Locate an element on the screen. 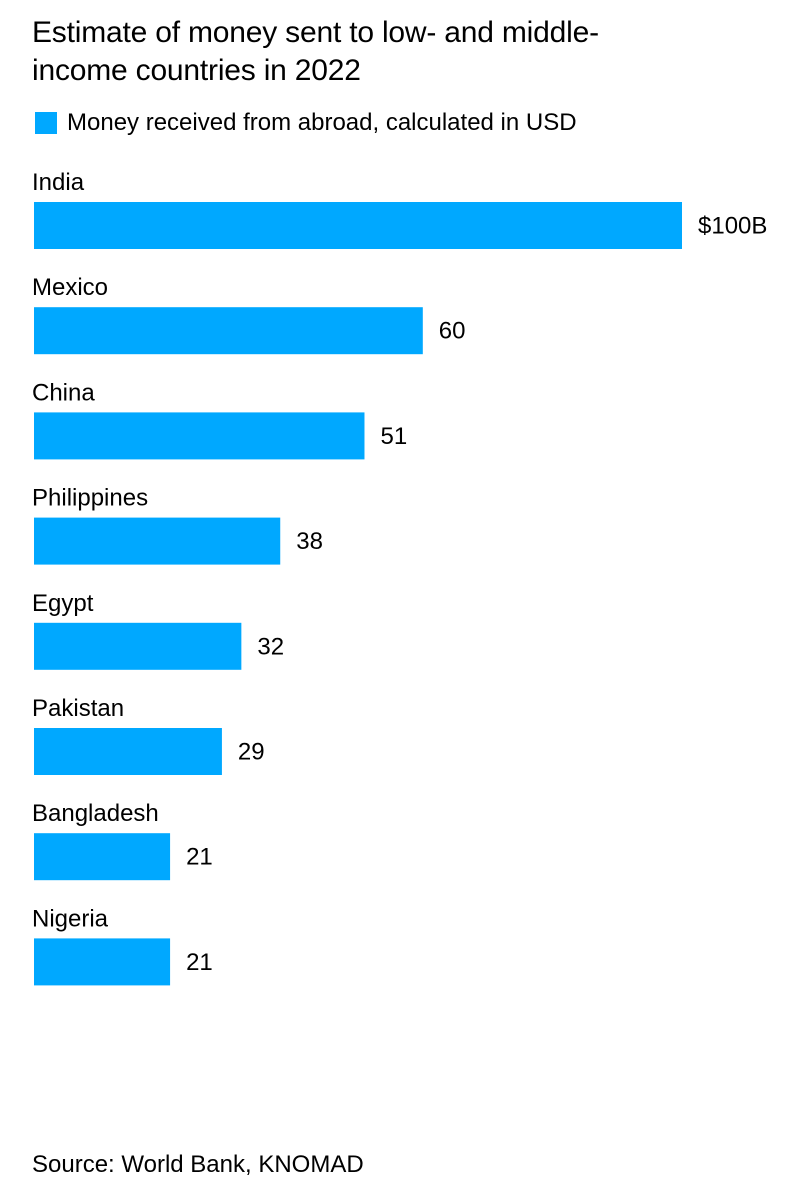 Image resolution: width=804 pixels, height=1200 pixels. value-label-pakistan: 29 is located at coordinates (251, 752).